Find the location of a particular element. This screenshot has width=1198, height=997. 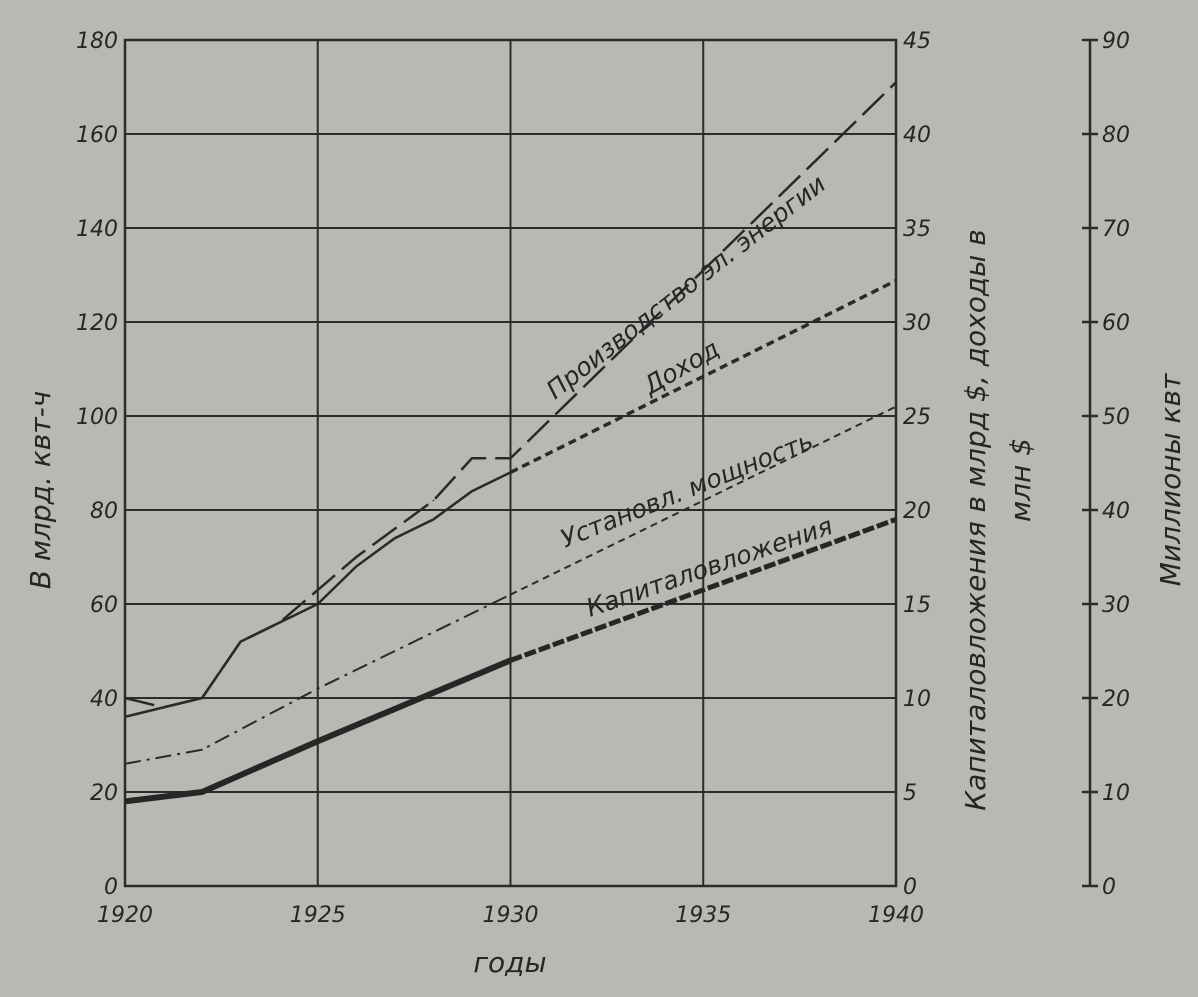

x-tick-1940: 1940 is located at coordinates (896, 915).